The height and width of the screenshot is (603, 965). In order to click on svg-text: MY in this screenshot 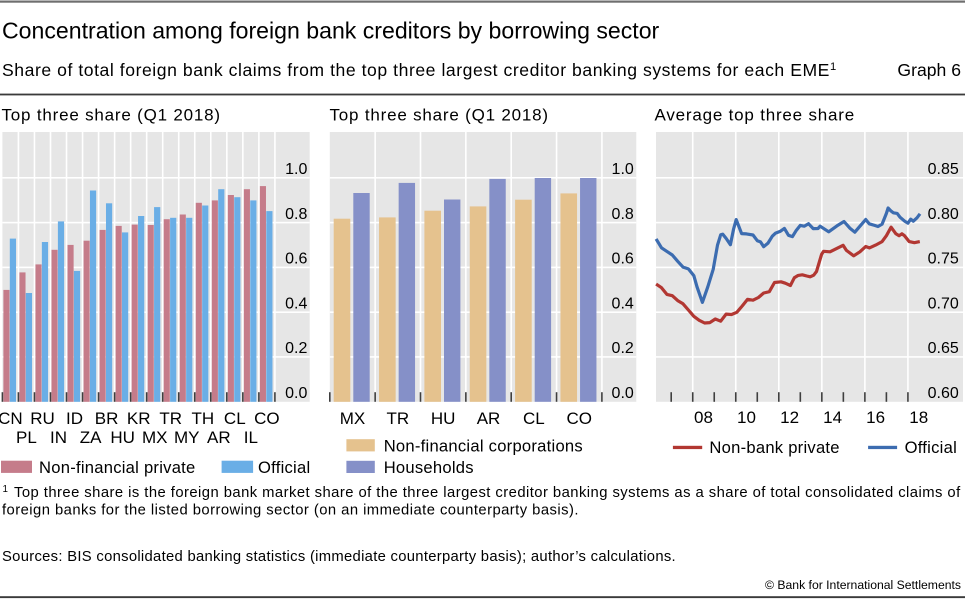, I will do `click(187, 437)`.